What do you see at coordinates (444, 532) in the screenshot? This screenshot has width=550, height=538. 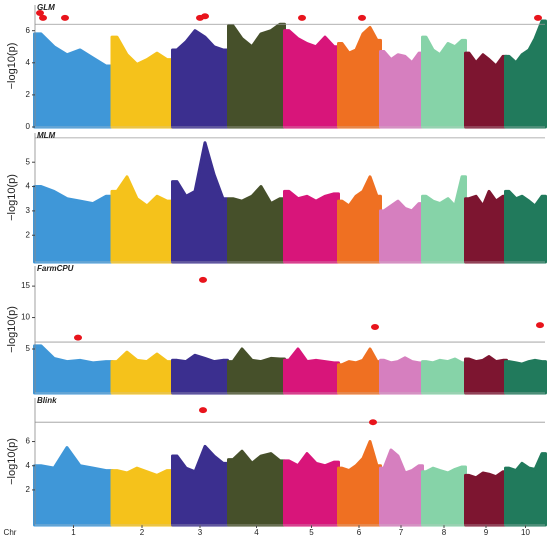 I see `x-tick-label: 8` at bounding box center [444, 532].